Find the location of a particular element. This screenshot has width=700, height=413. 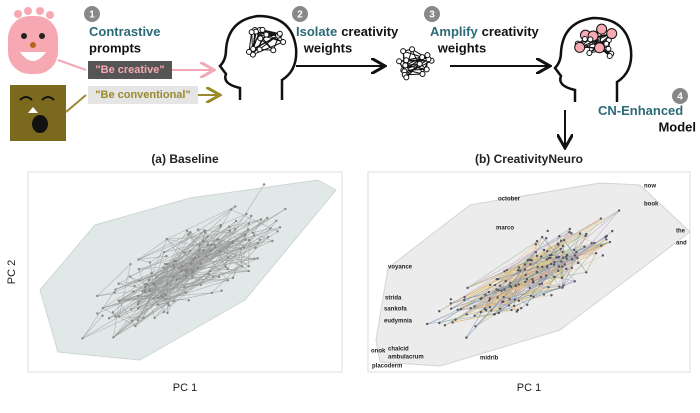

word-label: and is located at coordinates (681, 244).